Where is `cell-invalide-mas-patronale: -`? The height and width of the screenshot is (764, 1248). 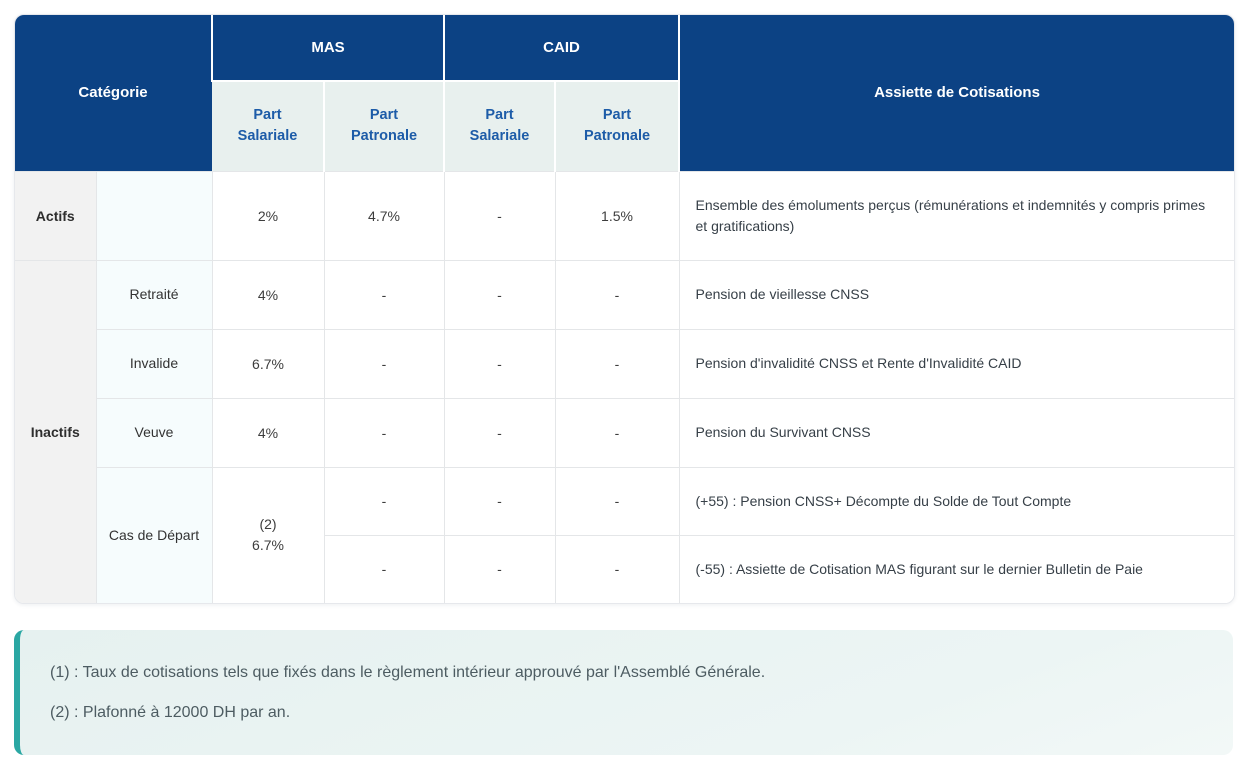
cell-invalide-mas-patronale: - is located at coordinates (384, 363).